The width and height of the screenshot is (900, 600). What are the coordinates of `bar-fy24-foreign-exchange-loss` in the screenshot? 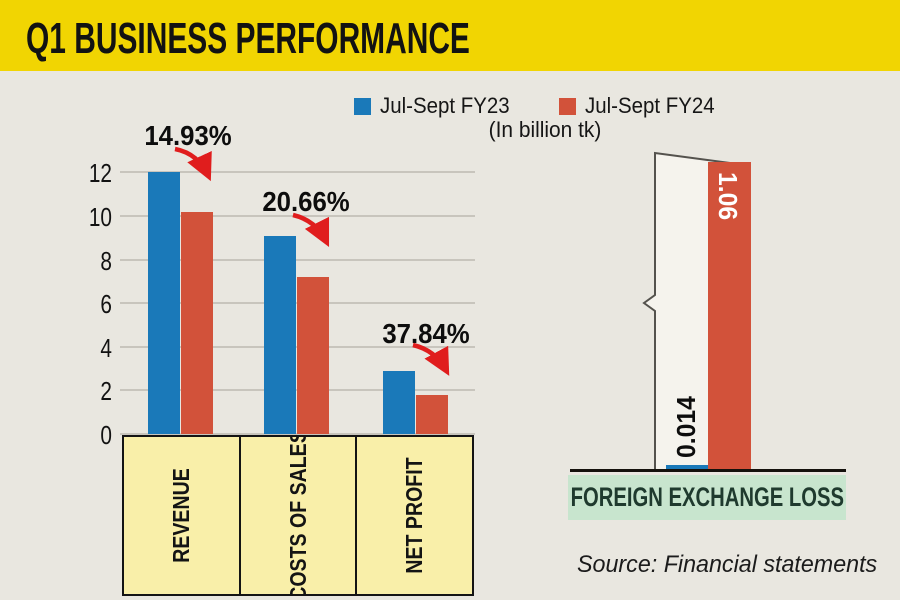 It's located at (729, 315).